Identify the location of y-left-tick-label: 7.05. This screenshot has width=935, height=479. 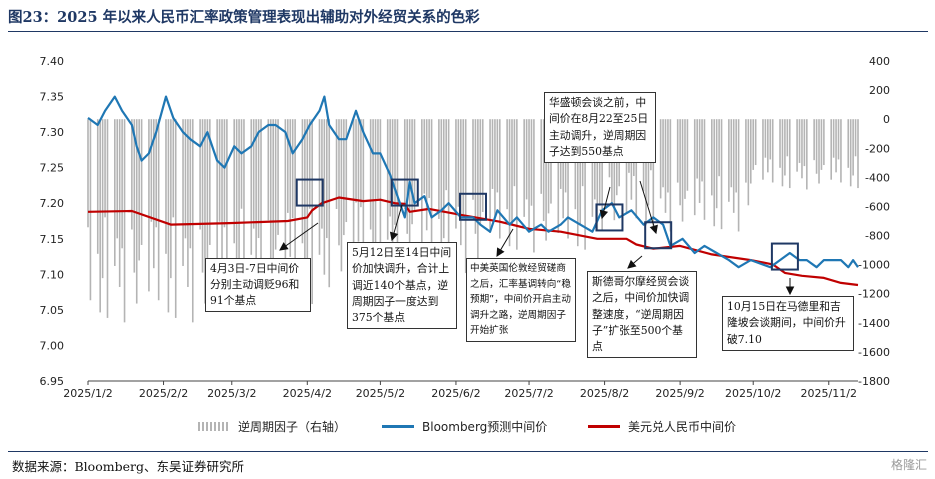
(52, 310).